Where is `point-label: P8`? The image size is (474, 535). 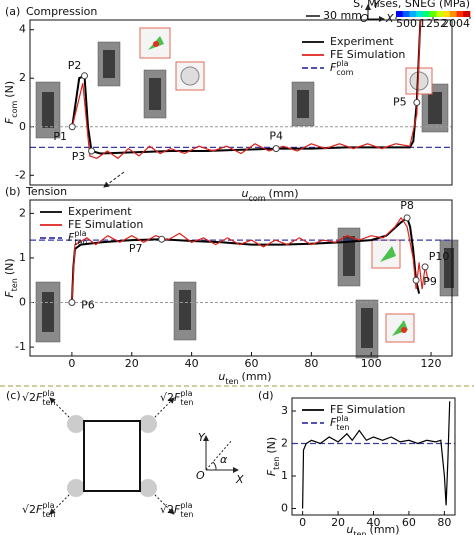 point-label: P8 is located at coordinates (407, 205).